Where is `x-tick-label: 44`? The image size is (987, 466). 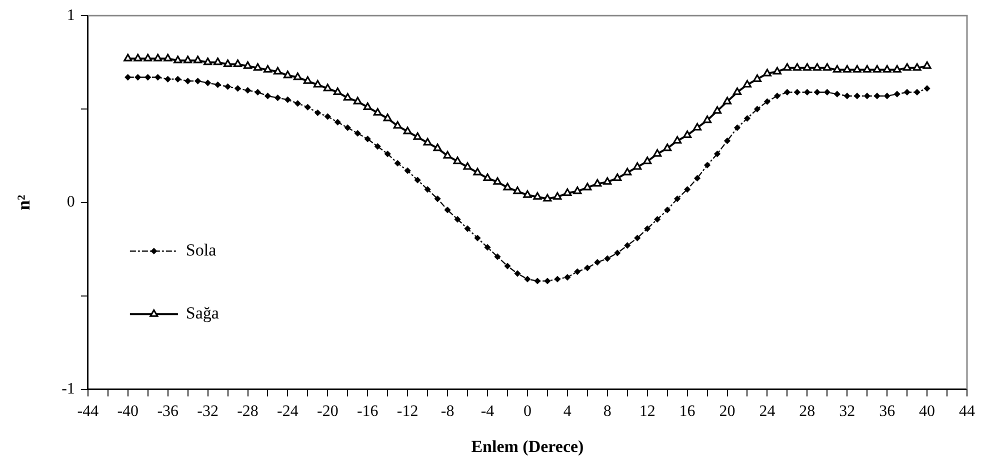
x-tick-label: 44 is located at coordinates (967, 411).